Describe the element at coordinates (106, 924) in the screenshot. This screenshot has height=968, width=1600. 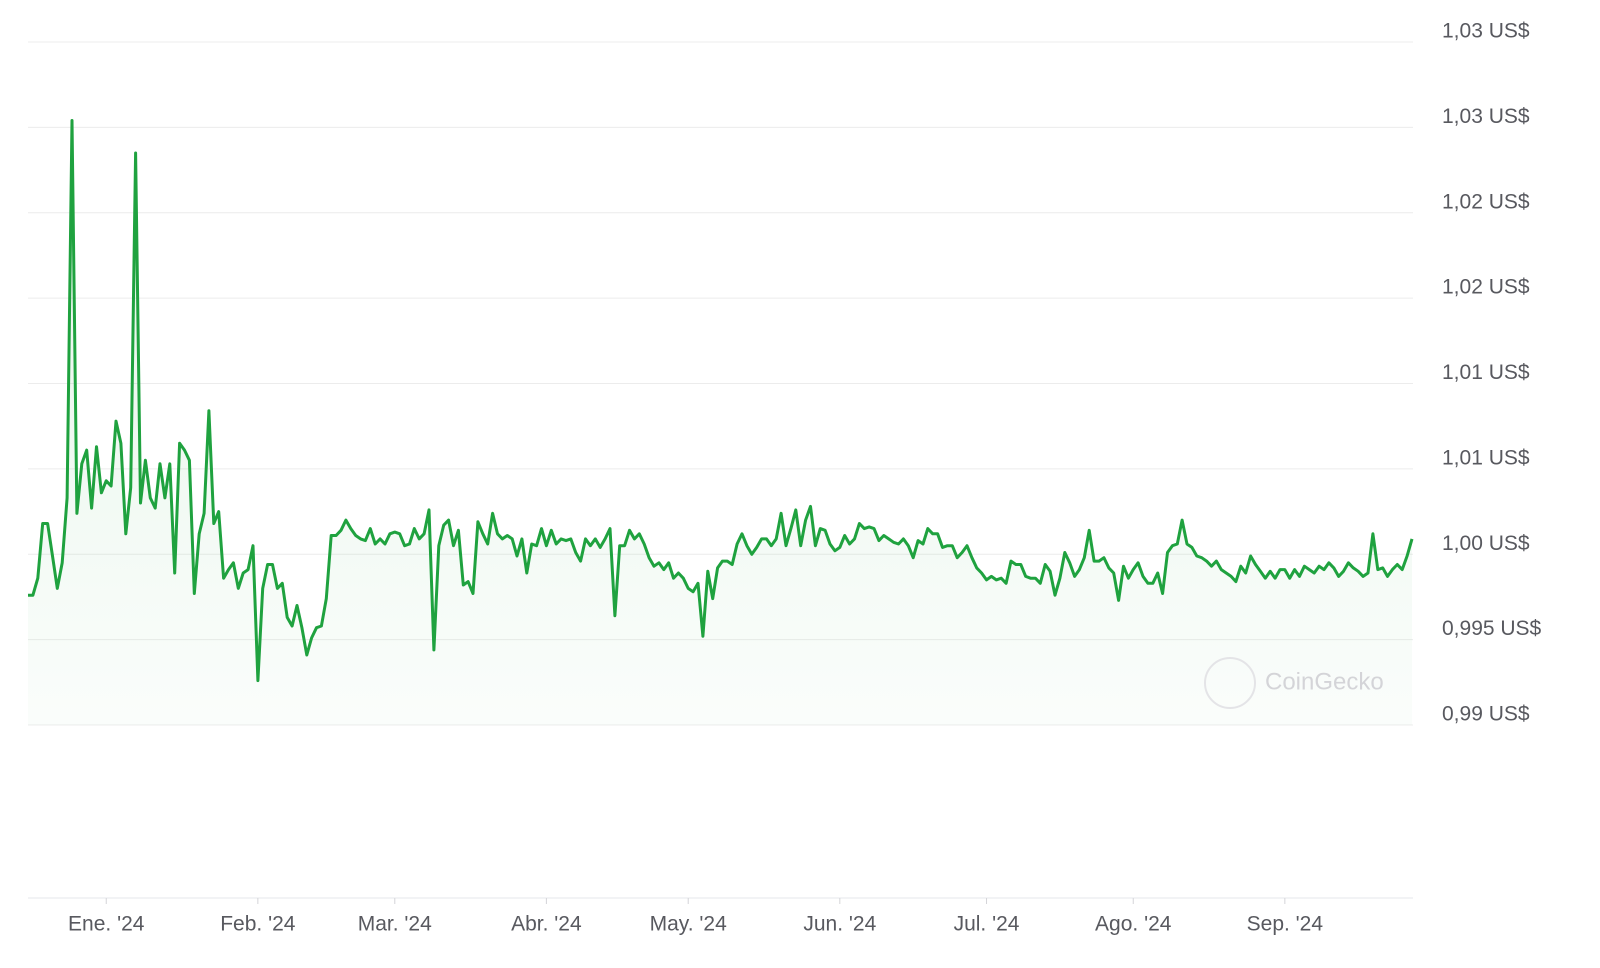
I see `x-tick-label: Ene. '24` at that location.